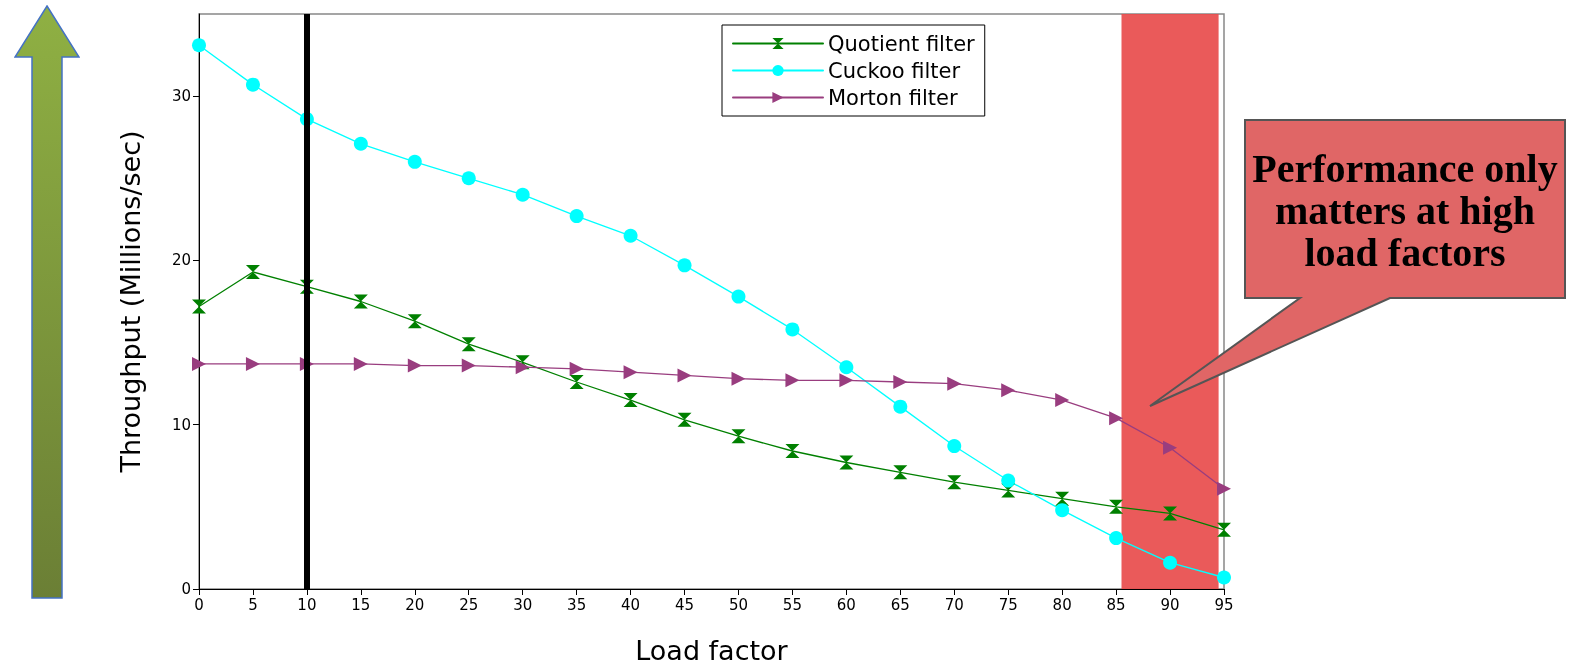 This screenshot has height=671, width=1571. Describe the element at coordinates (307, 604) in the screenshot. I see `x-tick-label: 10` at that location.